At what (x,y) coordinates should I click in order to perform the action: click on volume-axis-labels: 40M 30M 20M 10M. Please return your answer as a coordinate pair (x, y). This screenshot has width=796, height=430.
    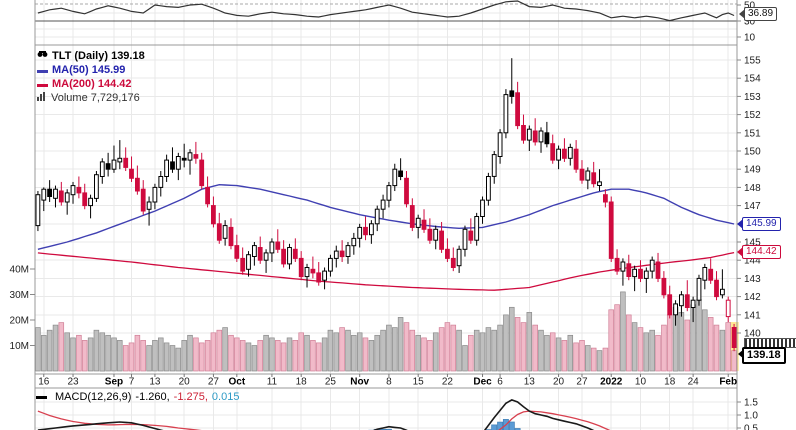
    Looking at the image, I should click on (22, 308).